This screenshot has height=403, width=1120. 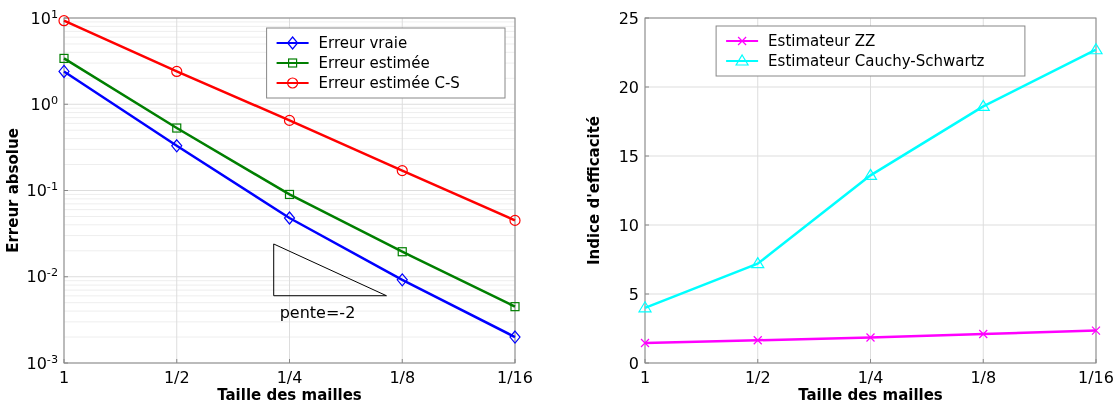 I want to click on y-tick-label: 5, so click(x=633, y=294).